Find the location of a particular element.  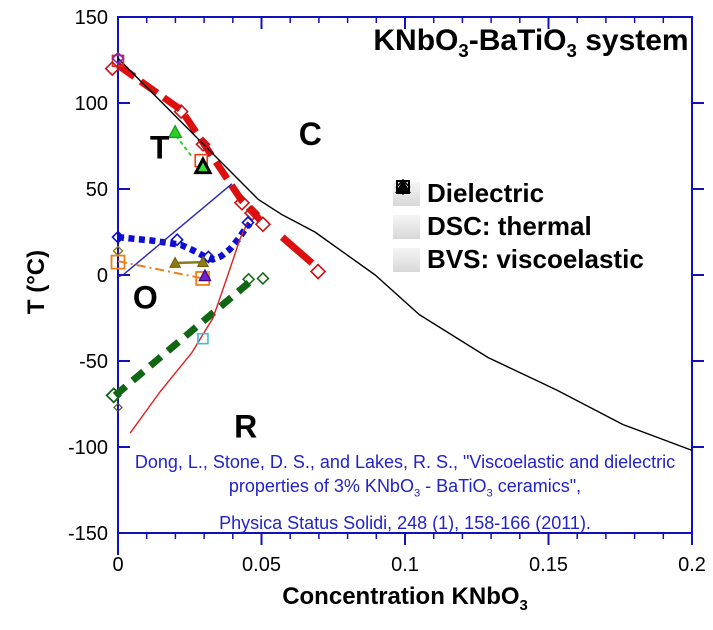

legend-row-dsc: DSC: thermal is located at coordinates (518, 211).